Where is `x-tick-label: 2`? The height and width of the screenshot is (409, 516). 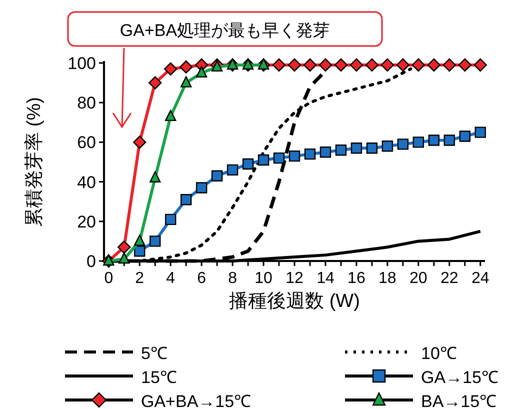 x-tick-label: 2 is located at coordinates (139, 278).